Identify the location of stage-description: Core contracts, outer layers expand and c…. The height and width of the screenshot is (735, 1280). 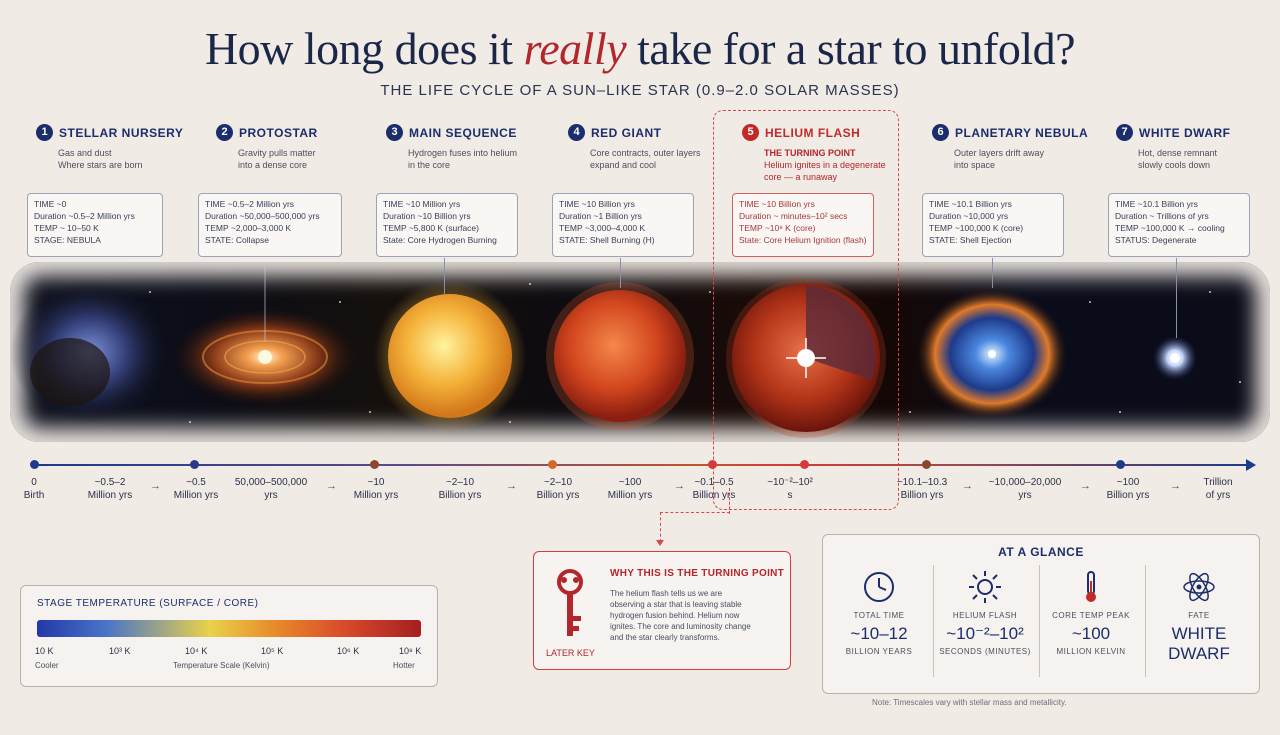
(645, 159).